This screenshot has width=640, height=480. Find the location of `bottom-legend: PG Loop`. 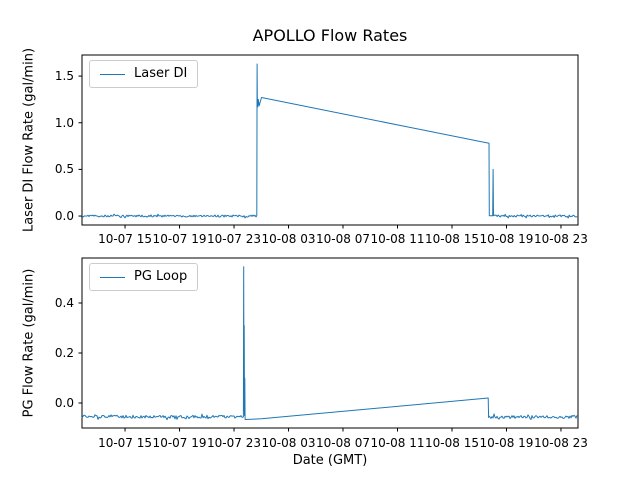

bottom-legend: PG Loop is located at coordinates (144, 277).